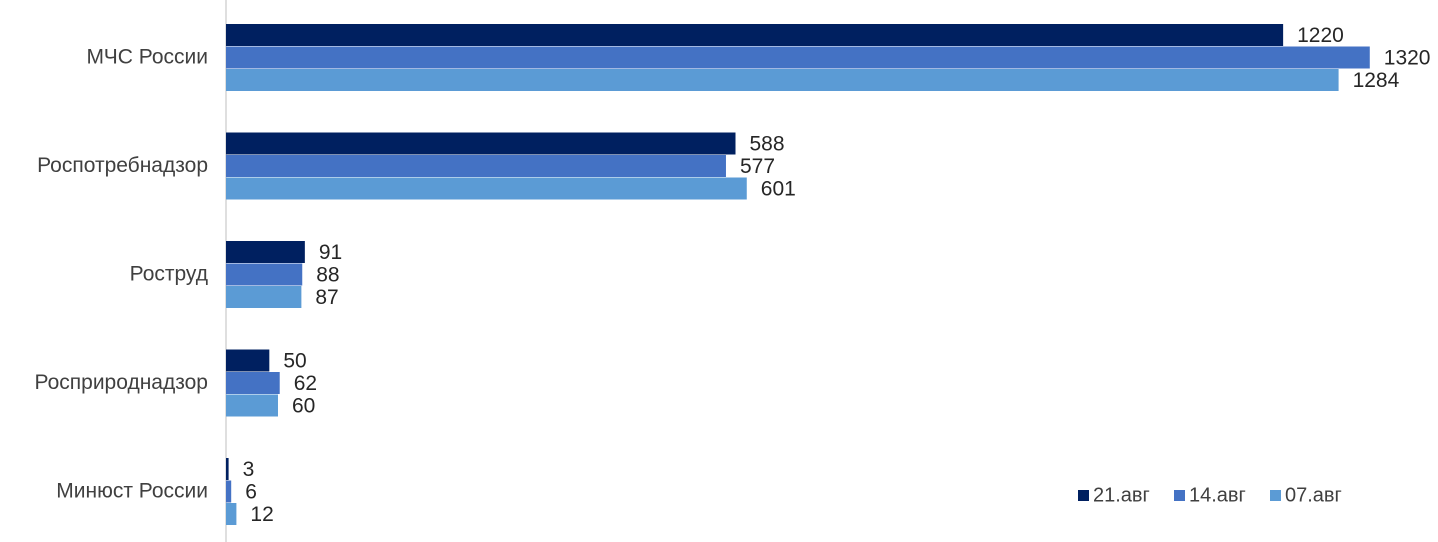  Describe the element at coordinates (767, 143) in the screenshot. I see `data-label: 588` at that location.